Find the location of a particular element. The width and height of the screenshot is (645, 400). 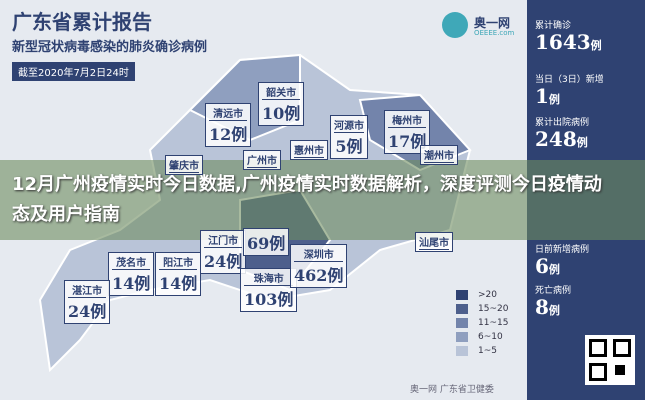

stat-number: 1643 is located at coordinates (563, 42).